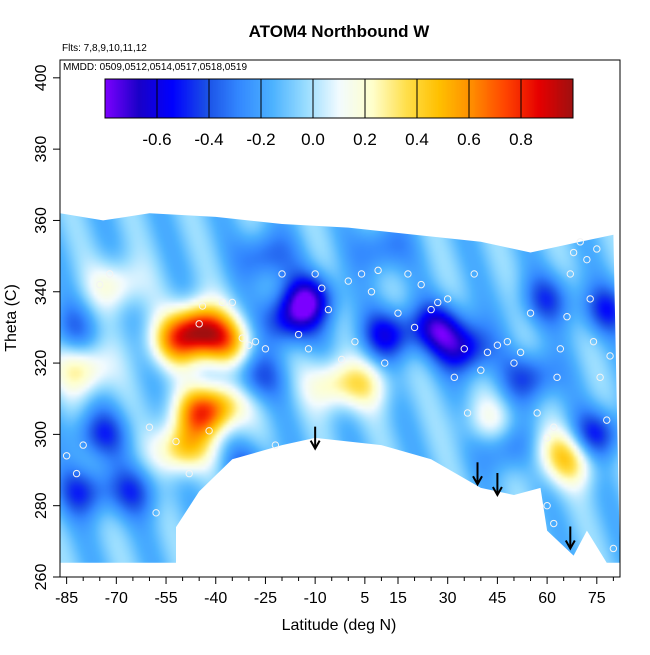 The height and width of the screenshot is (655, 650). I want to click on y-axis: 260 280 300 320 340 360 380 400, so click(46, 327).